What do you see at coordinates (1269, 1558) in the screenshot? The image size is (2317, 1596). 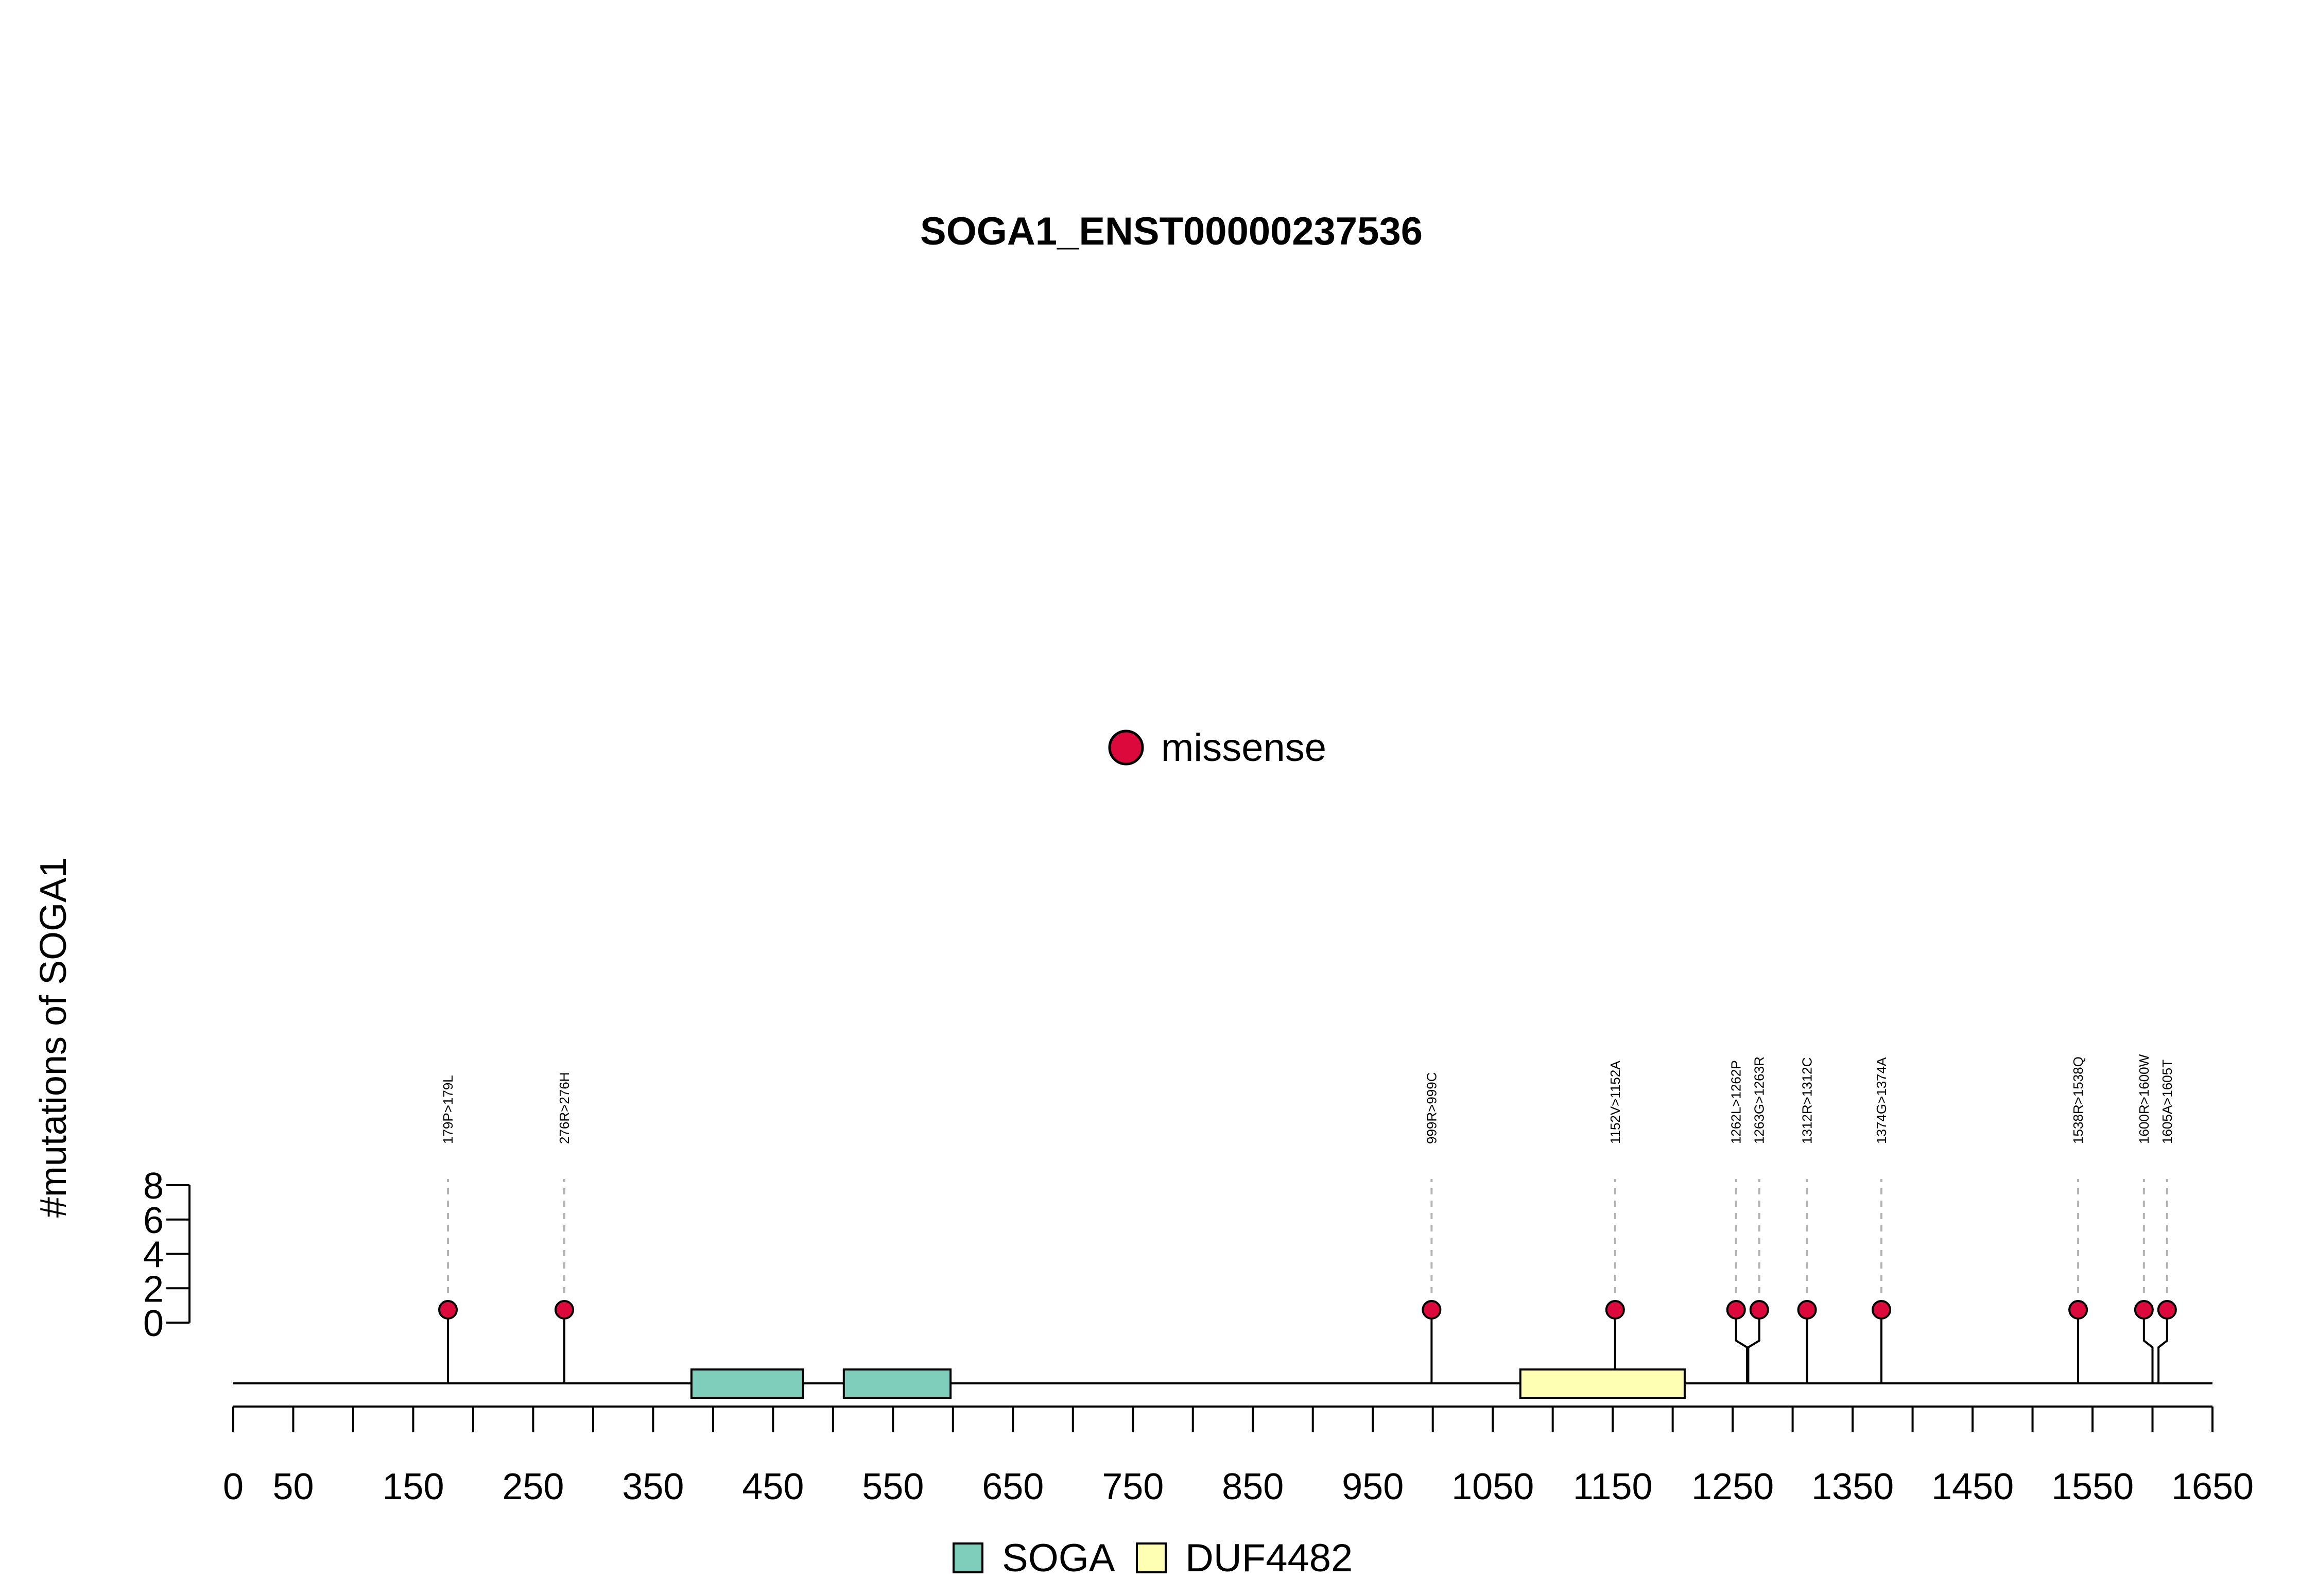 I see `legend-label-DUF4482: DUF4482` at bounding box center [1269, 1558].